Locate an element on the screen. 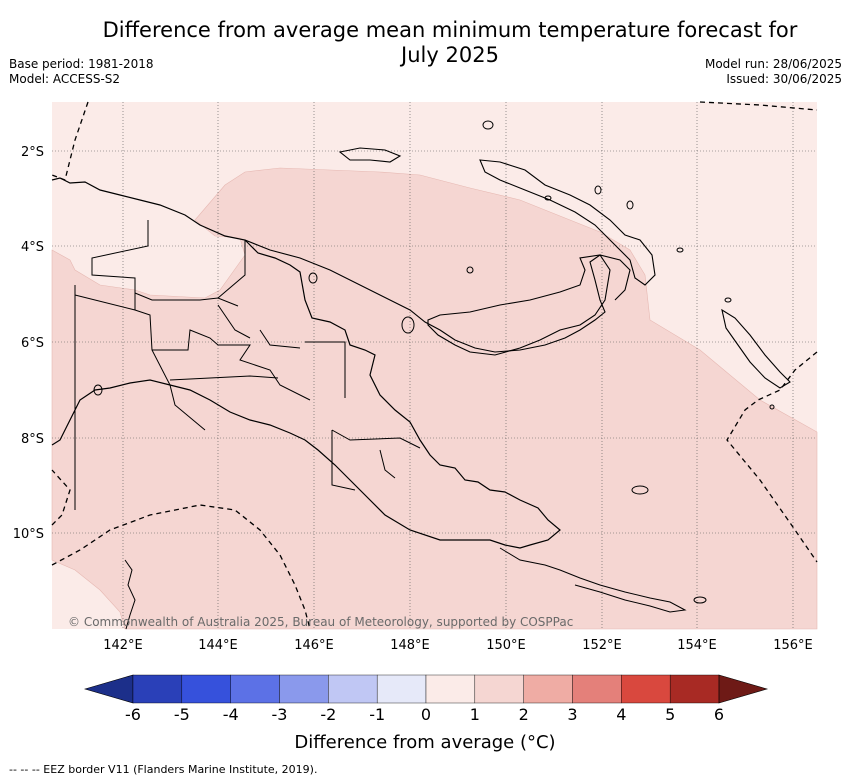 The image size is (850, 781). lat-label-2s: 2°S is located at coordinates (32, 152).